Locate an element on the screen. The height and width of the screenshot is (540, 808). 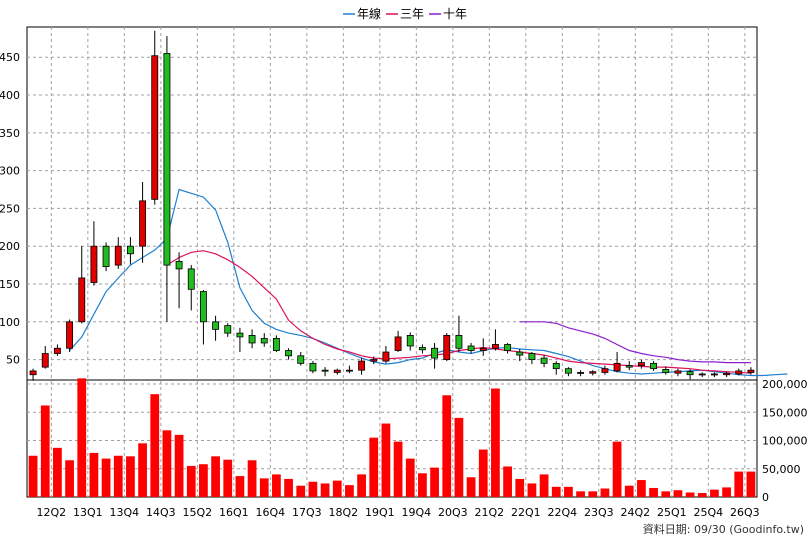
price-tick-label: 150 is located at coordinates (10, 284).